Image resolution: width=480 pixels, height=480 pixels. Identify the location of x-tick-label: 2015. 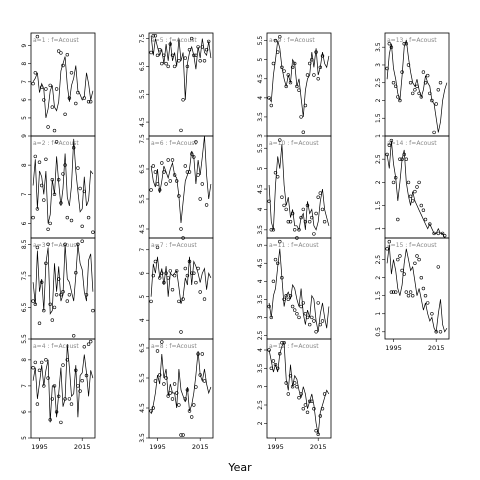
(318, 447).